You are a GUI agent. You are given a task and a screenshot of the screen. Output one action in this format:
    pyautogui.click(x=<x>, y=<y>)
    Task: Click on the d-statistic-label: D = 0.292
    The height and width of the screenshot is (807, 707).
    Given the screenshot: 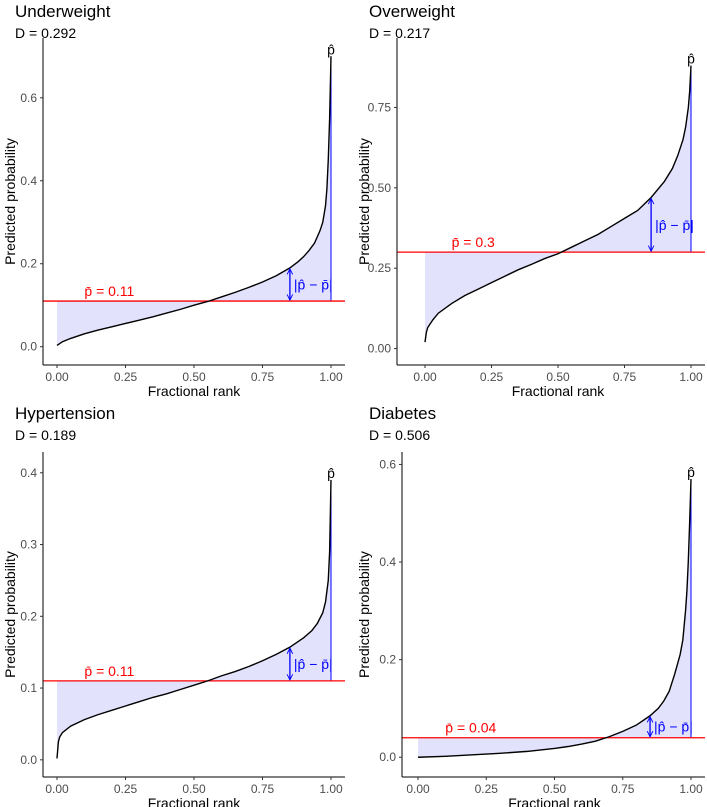 What is the action you would take?
    pyautogui.click(x=45, y=33)
    